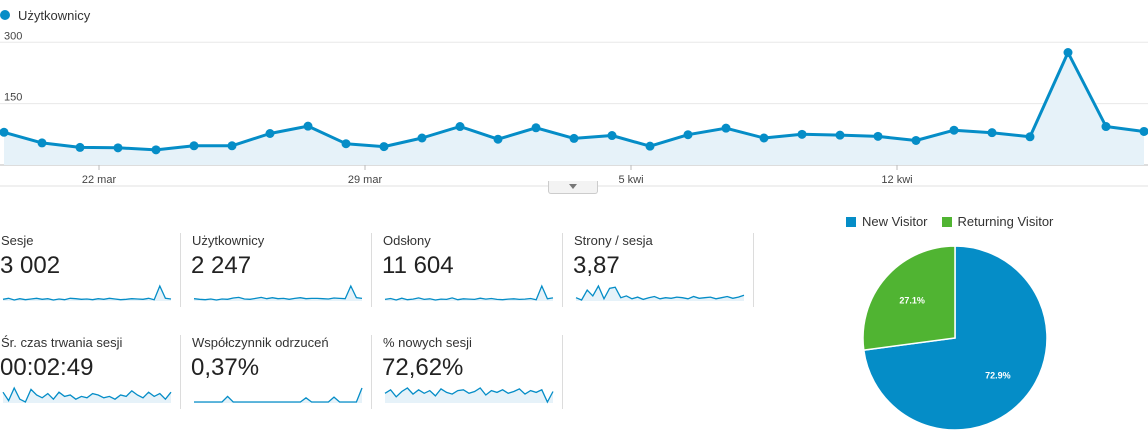  What do you see at coordinates (896, 180) in the screenshot?
I see `x-tick-label: 12 kwi` at bounding box center [896, 180].